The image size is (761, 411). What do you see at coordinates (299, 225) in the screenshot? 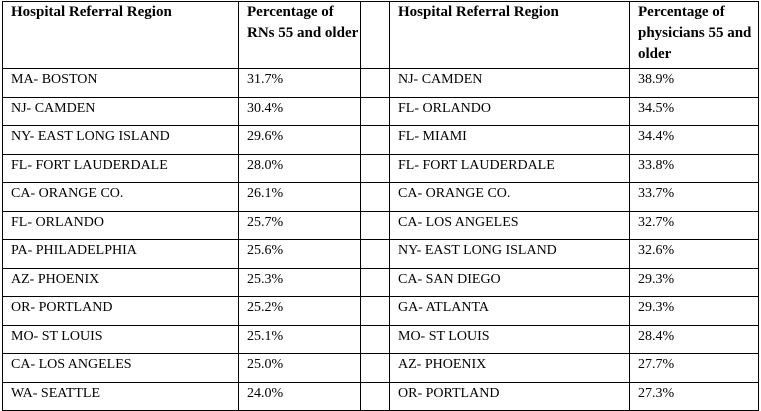
I see `rn-percentage-cell: 25.7%` at bounding box center [299, 225].